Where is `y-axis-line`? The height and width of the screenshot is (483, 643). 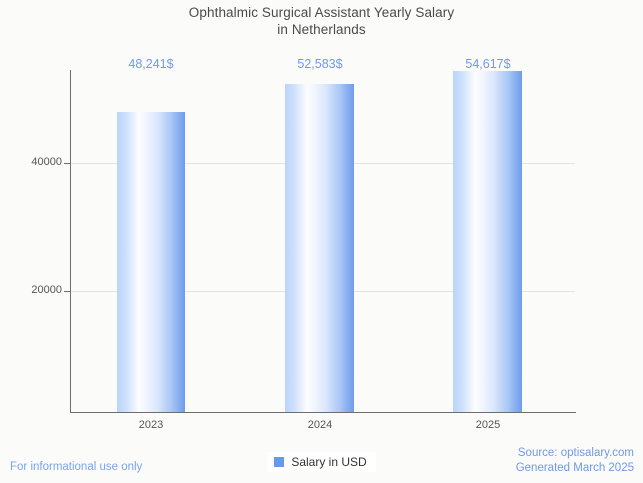 y-axis-line is located at coordinates (70, 241).